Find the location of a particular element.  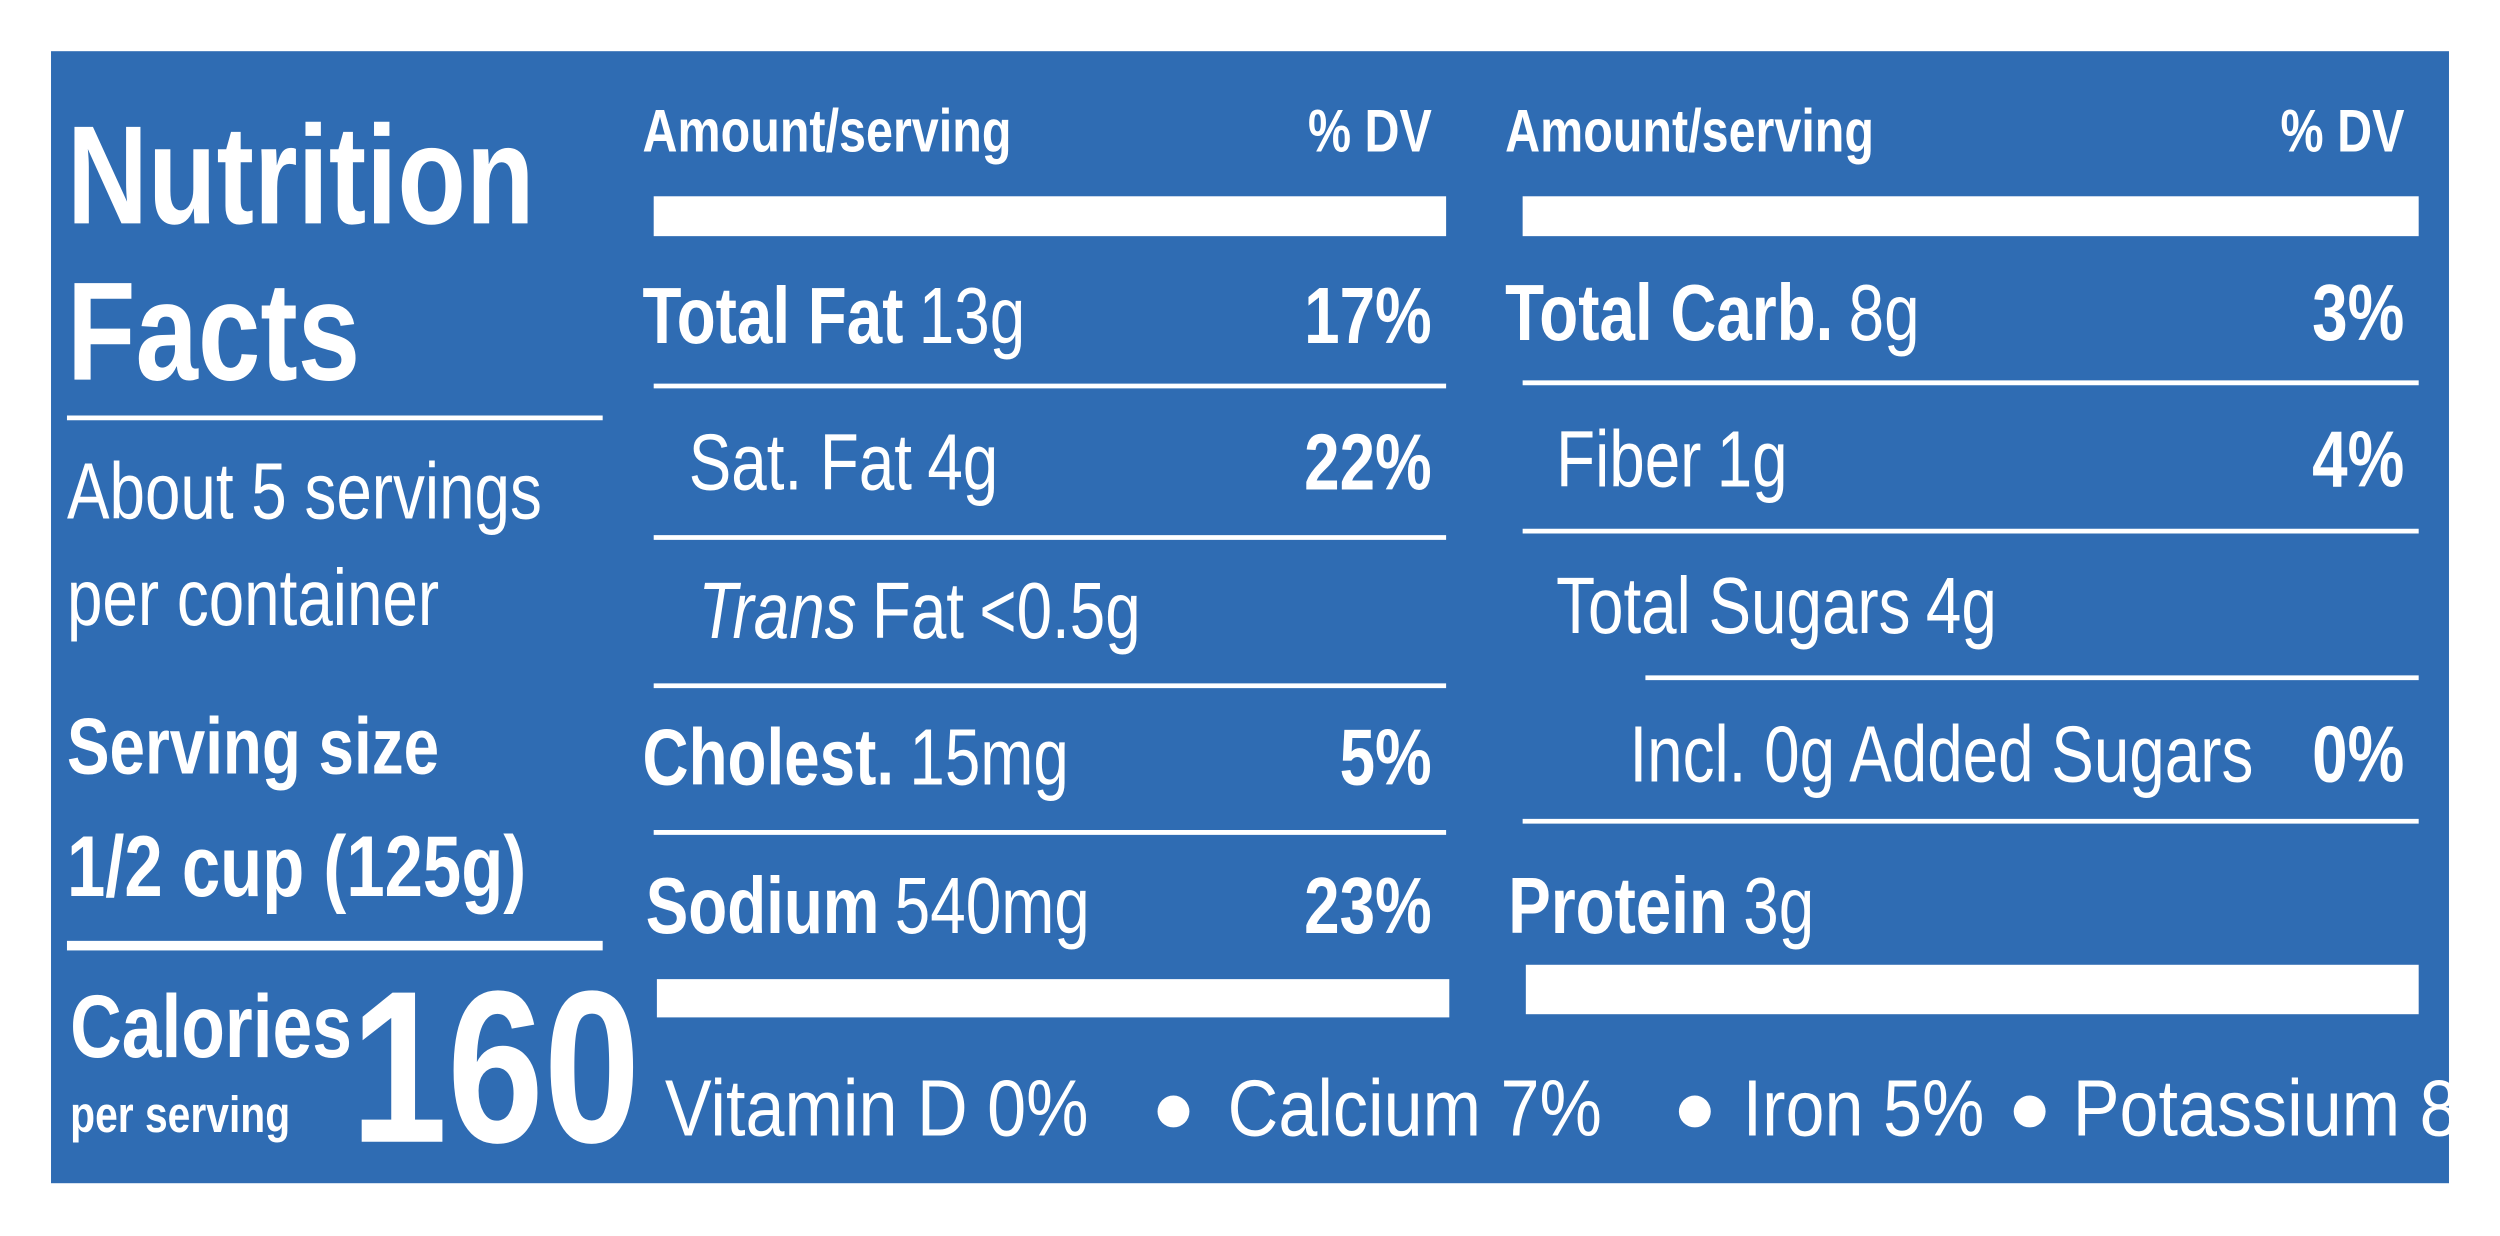

nutrient: Total Carb. 8g is located at coordinates (1712, 313).